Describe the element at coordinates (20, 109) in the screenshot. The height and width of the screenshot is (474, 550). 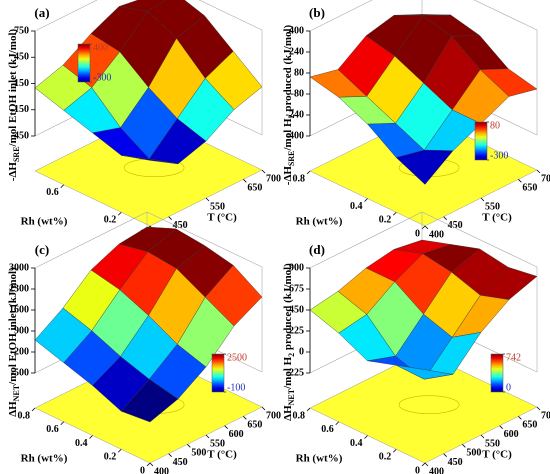
I see `z-tick-label: -150` at that location.